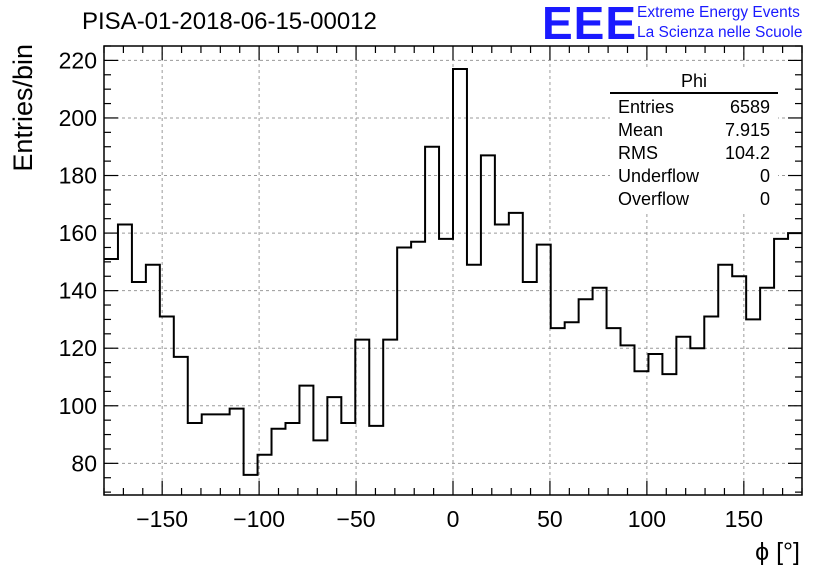 The height and width of the screenshot is (572, 836). I want to click on x-tick-label: 0, so click(453, 519).